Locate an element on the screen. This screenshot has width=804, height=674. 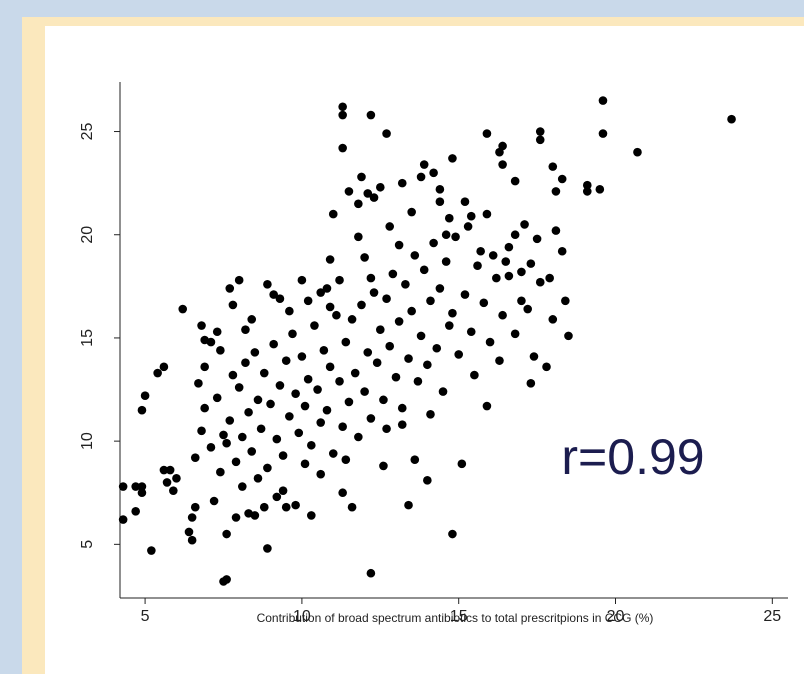
x-tick-label: 5 is located at coordinates (145, 616).